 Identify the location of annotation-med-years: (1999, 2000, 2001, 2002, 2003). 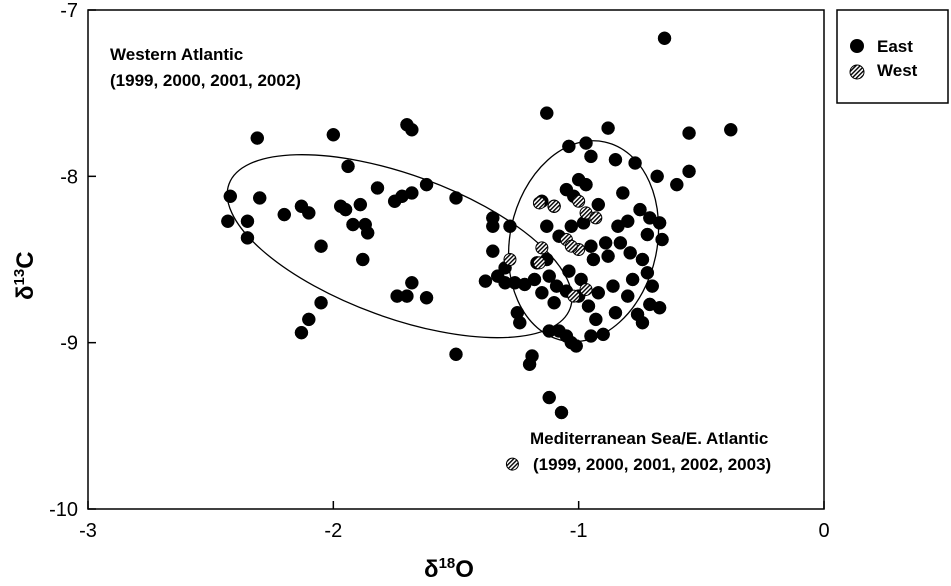
(652, 464).